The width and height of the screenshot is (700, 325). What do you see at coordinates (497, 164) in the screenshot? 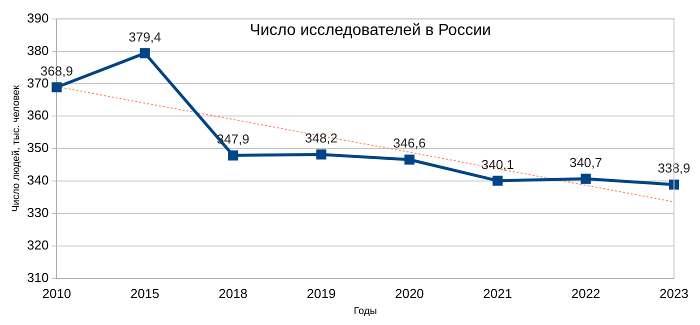
I see `data-label: 340,1` at bounding box center [497, 164].